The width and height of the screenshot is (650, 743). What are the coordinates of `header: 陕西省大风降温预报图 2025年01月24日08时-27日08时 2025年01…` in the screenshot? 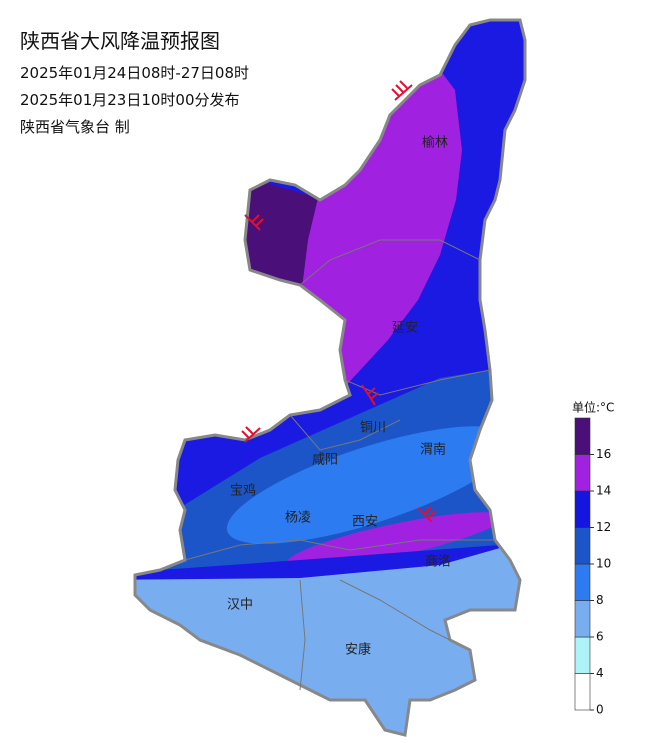 It's located at (134, 82).